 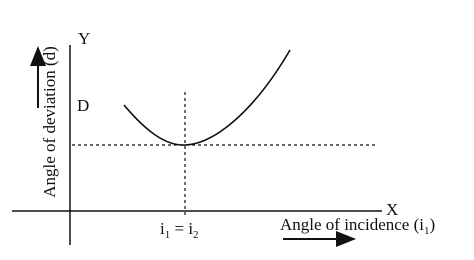 What do you see at coordinates (162, 228) in the screenshot?
I see `min-label-i: i` at bounding box center [162, 228].